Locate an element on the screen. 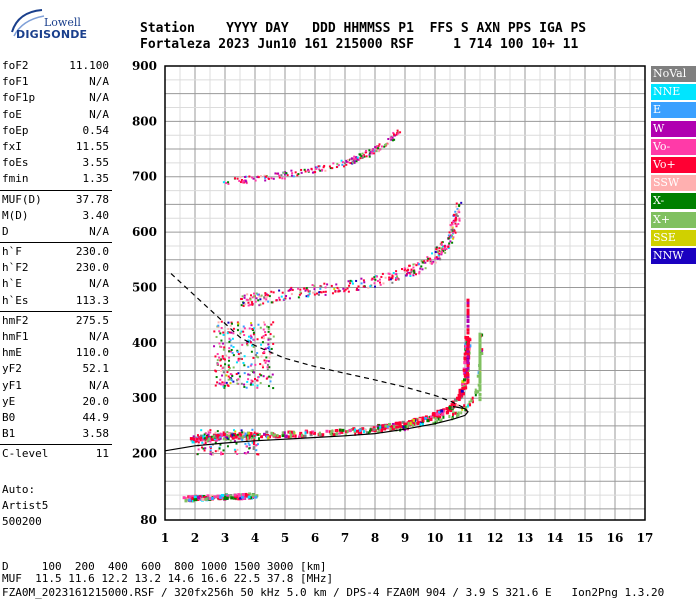 Image resolution: width=700 pixels, height=600 pixels. echo-fxi-strip is located at coordinates (480, 347).